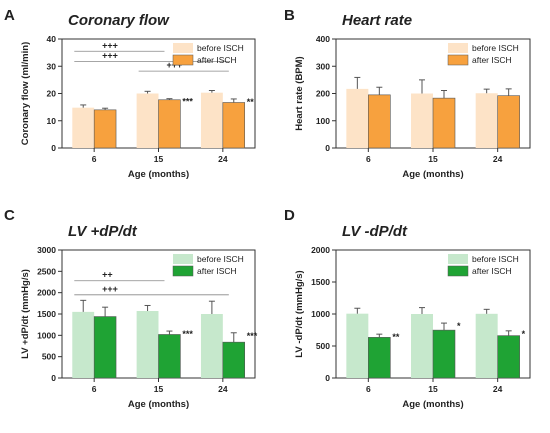  Describe the element at coordinates (52, 94) in the screenshot. I see `y-tick-label: 20` at that location.